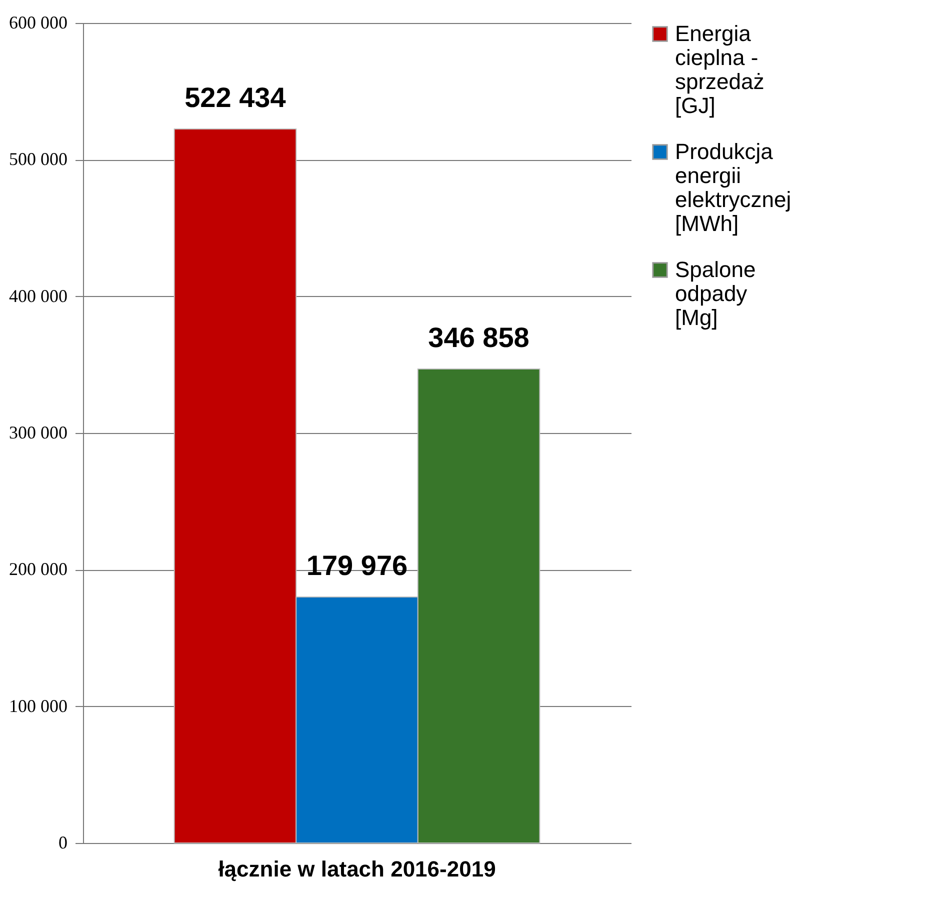 The width and height of the screenshot is (926, 920). What do you see at coordinates (357, 869) in the screenshot?
I see `x-tick-label: łącznie w latach 2016-2019` at bounding box center [357, 869].